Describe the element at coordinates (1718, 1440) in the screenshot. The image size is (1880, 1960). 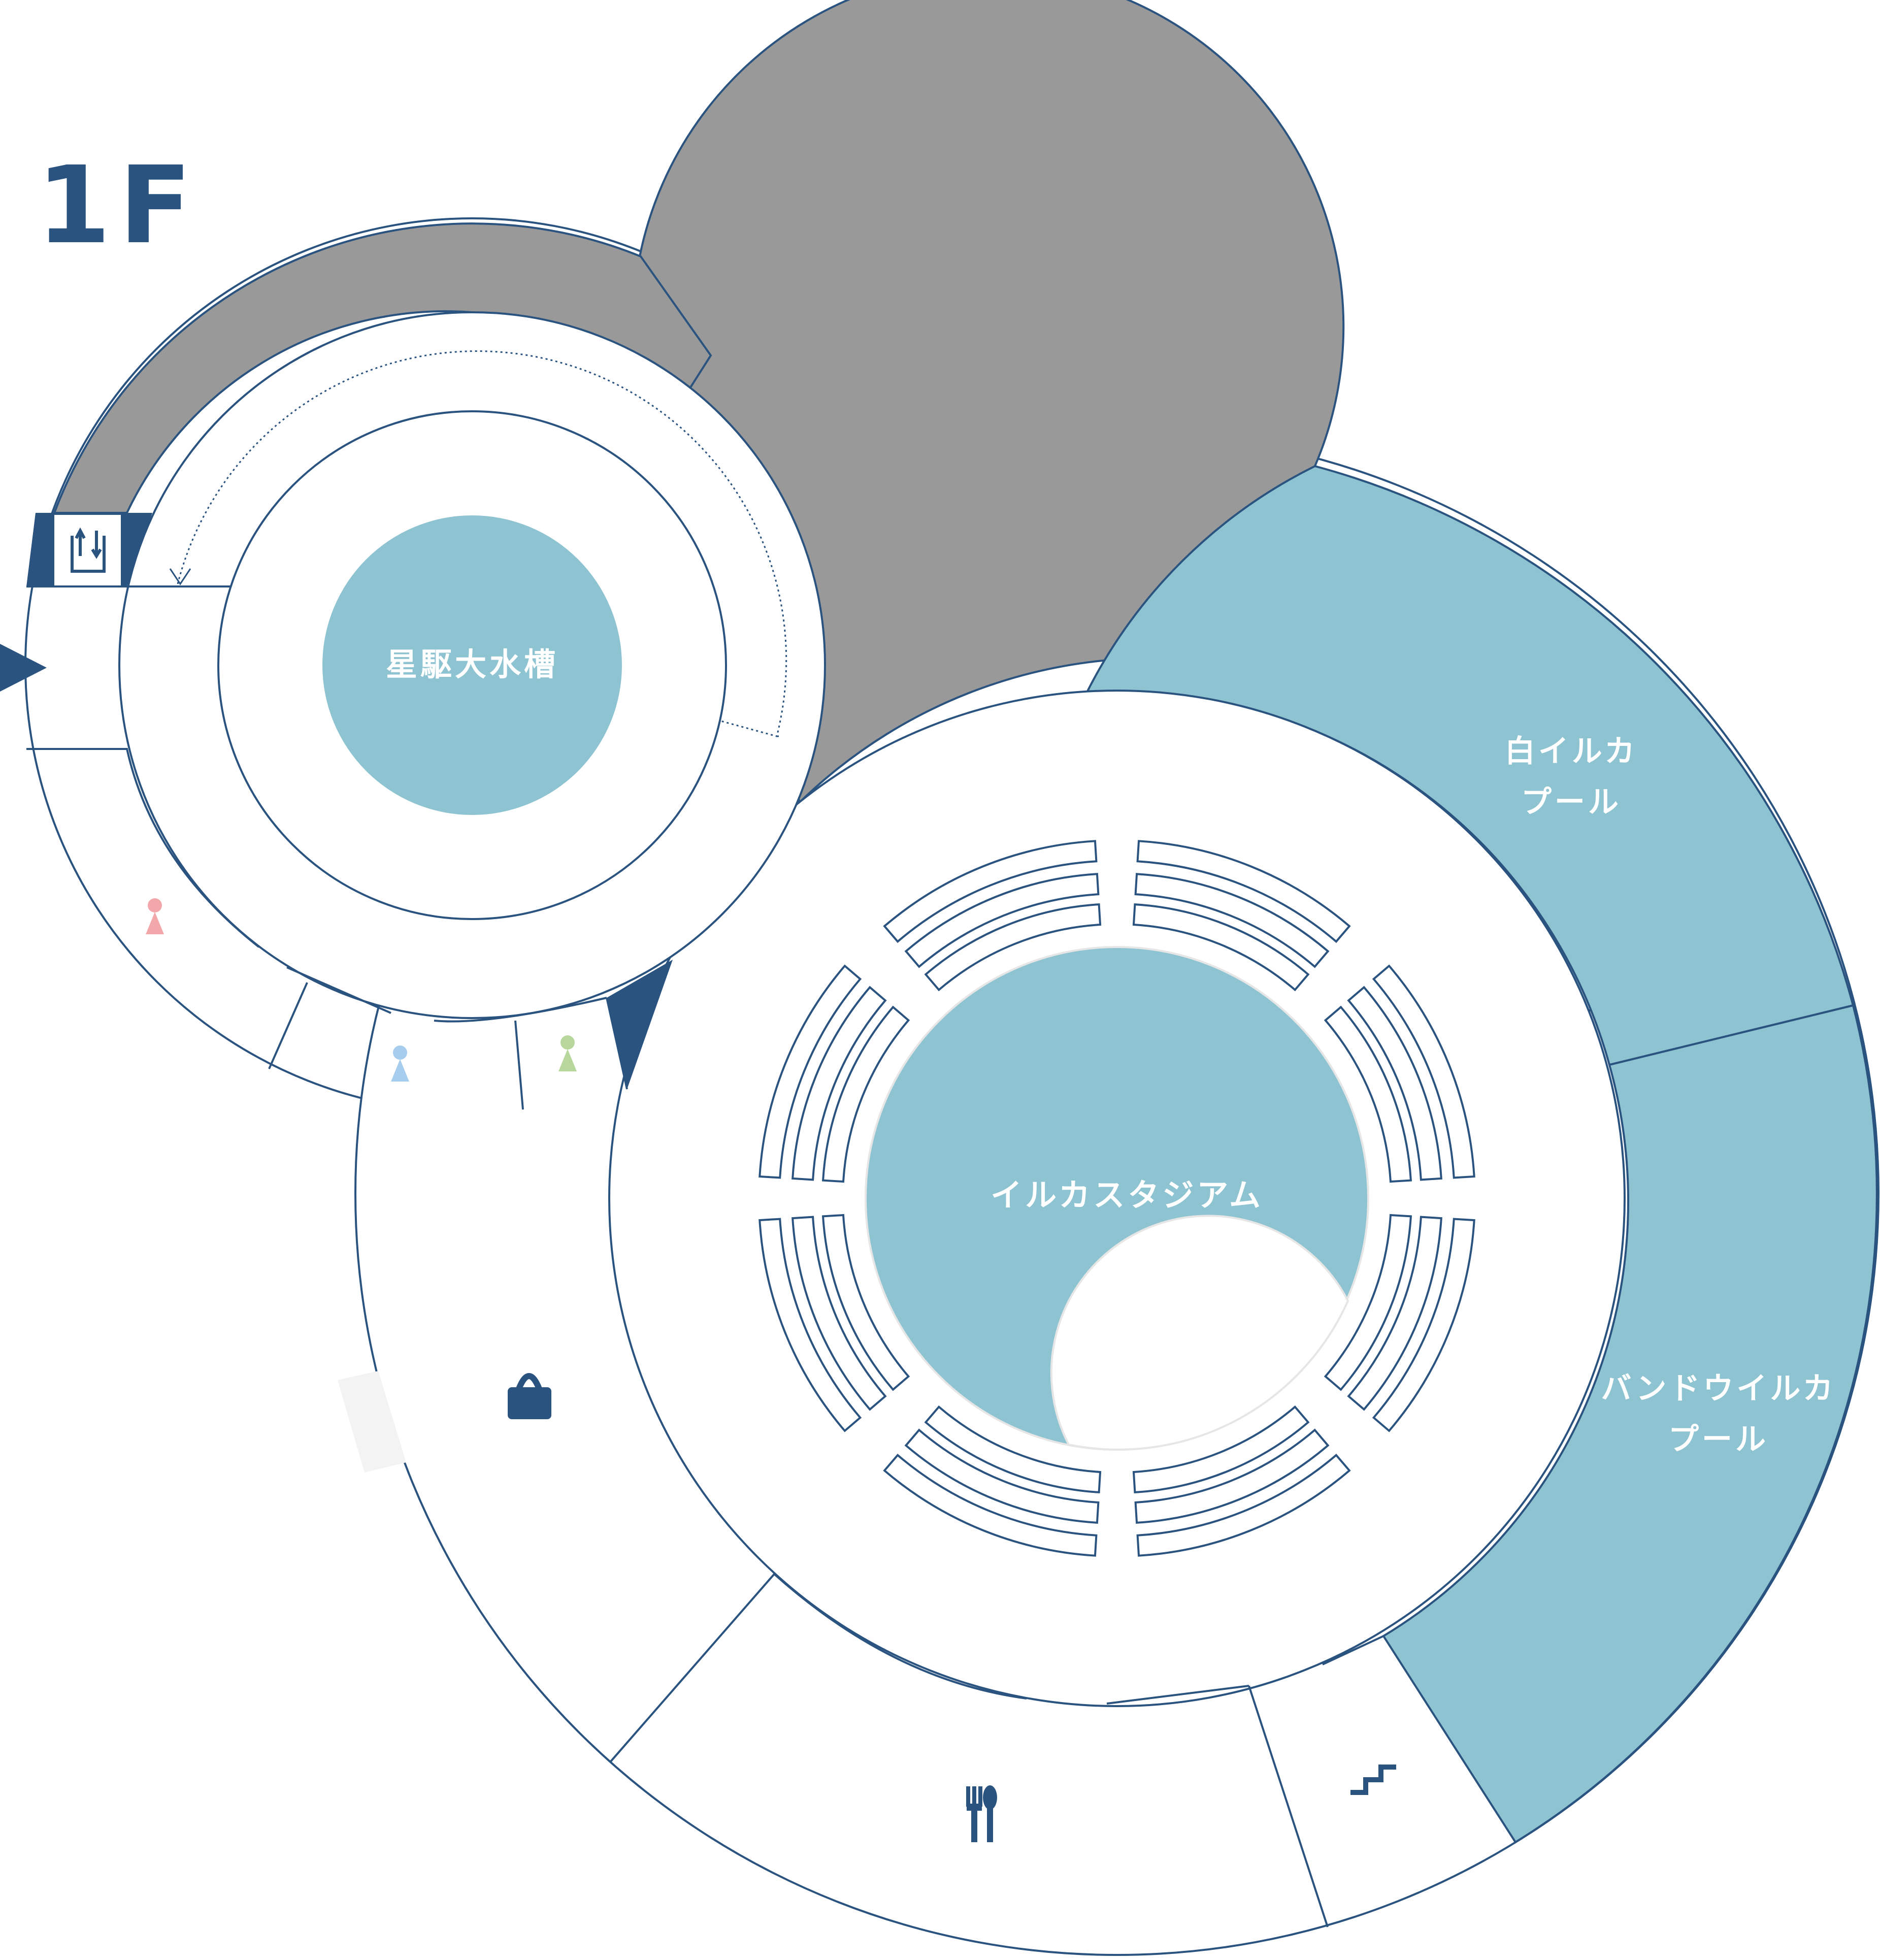
I see `bottlenose-pool-label-line2: プール` at that location.